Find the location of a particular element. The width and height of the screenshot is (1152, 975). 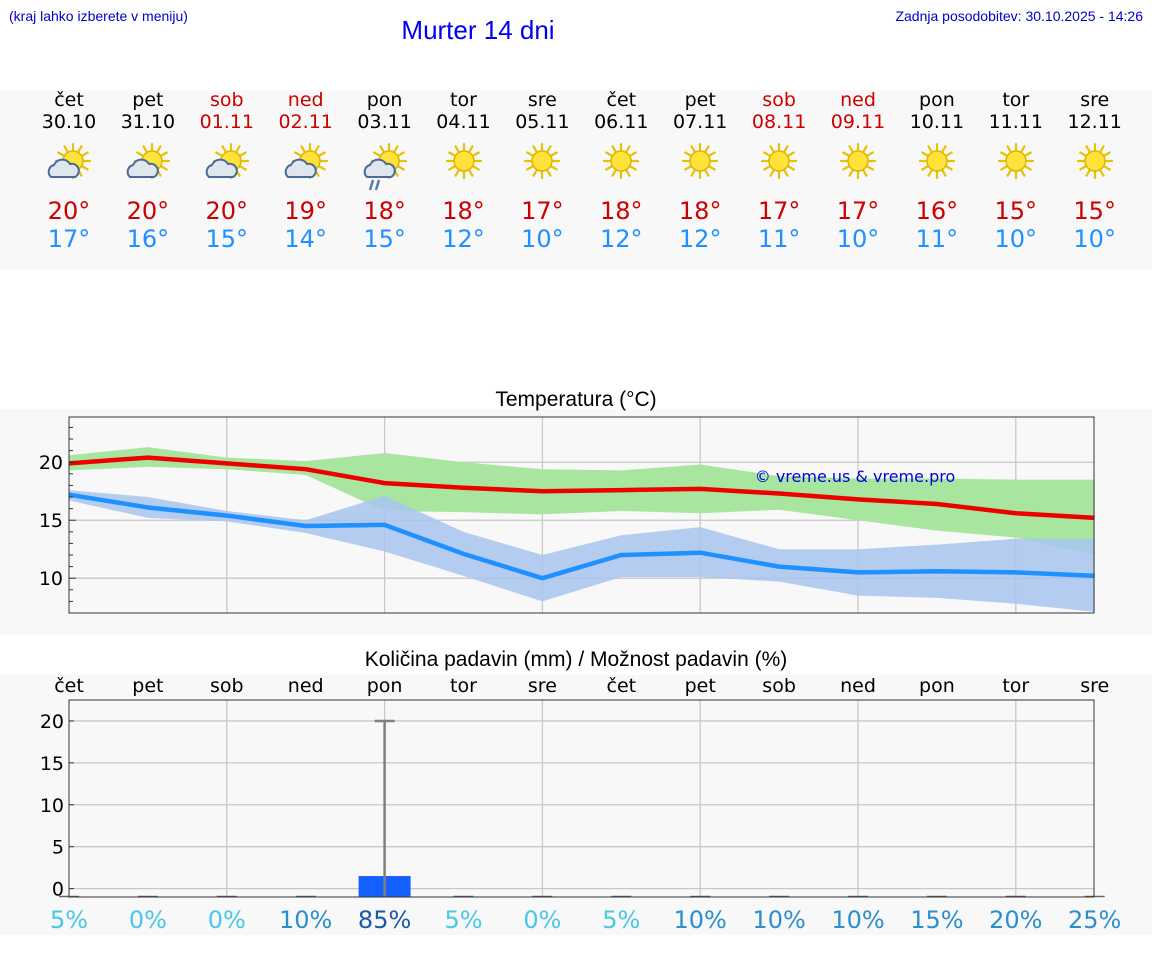

forecast-day: tor 04.11 is located at coordinates (464, 141).